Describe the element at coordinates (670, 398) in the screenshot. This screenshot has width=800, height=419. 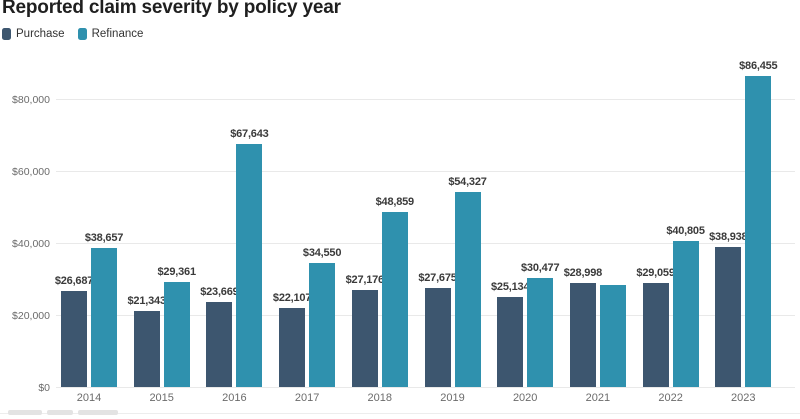
I see `x-axis-label-2022: 2022` at that location.